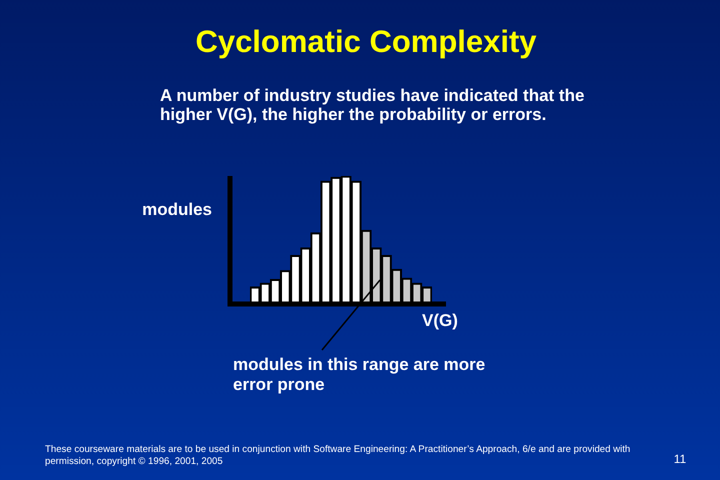 This screenshot has height=480, width=720. I want to click on chart-title: Cyclomatic Complexity, so click(366, 42).